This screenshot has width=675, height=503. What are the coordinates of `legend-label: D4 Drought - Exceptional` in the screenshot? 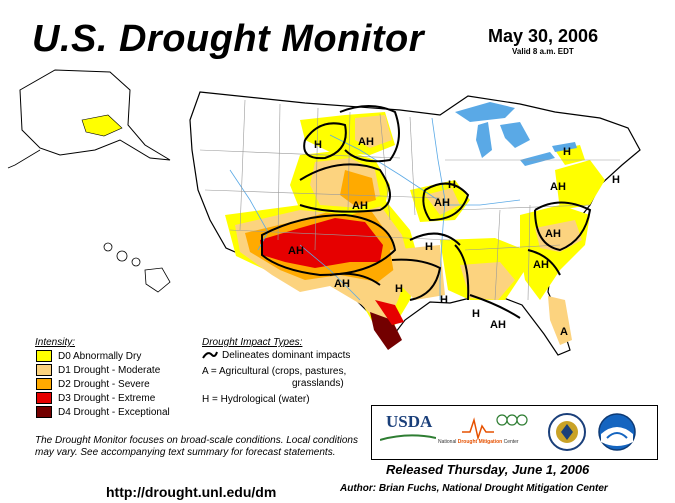 It's located at (114, 412).